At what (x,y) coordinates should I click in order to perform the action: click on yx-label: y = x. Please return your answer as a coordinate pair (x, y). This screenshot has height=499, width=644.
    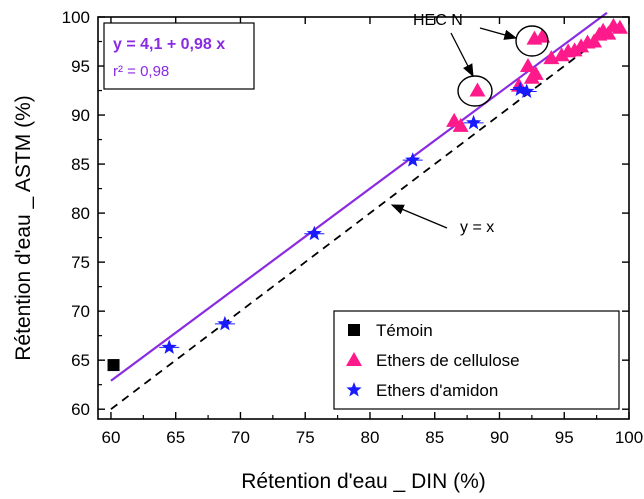
    Looking at the image, I should click on (477, 227).